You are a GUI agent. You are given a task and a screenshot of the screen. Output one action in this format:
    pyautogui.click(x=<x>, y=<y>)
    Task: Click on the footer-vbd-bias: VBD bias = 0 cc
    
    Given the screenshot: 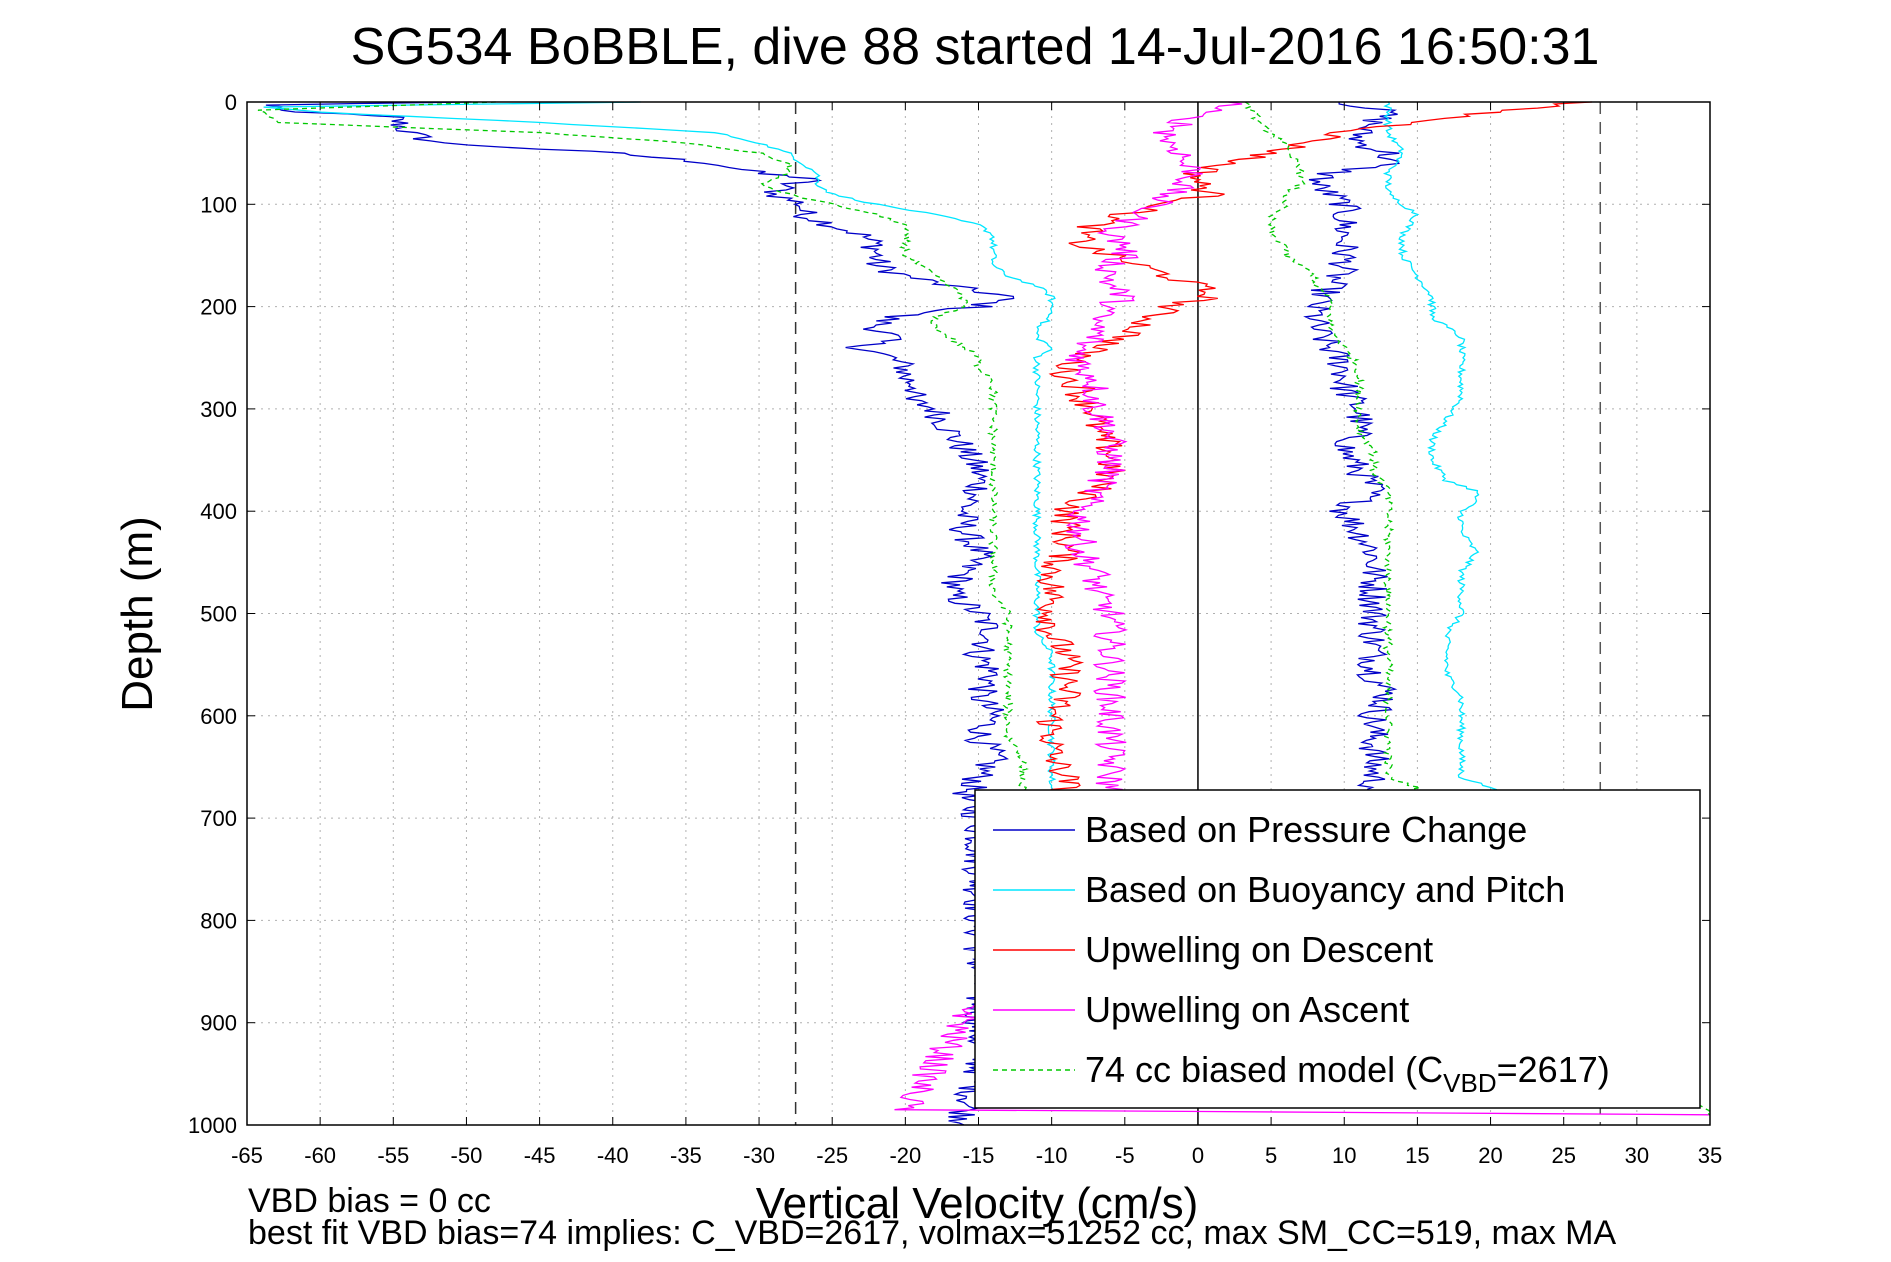 What is the action you would take?
    pyautogui.click(x=369, y=1201)
    